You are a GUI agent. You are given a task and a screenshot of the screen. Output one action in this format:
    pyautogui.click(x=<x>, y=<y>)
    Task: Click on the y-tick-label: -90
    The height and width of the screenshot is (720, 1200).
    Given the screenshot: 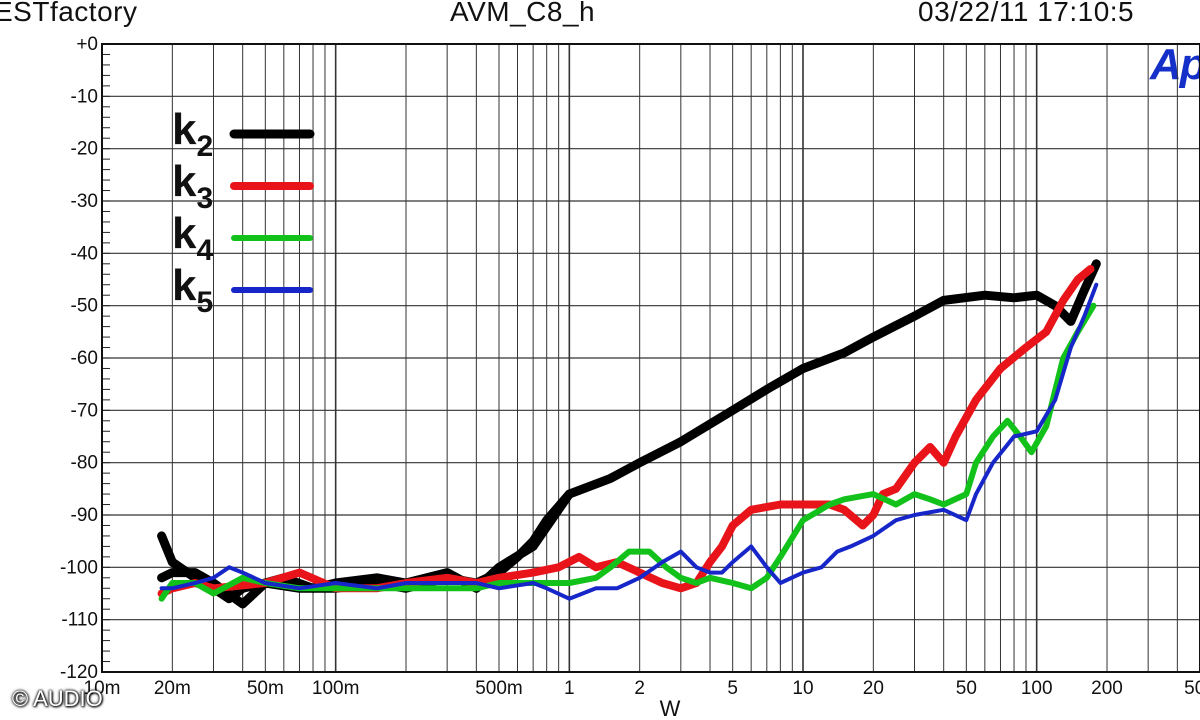 What is the action you would take?
    pyautogui.click(x=84, y=515)
    